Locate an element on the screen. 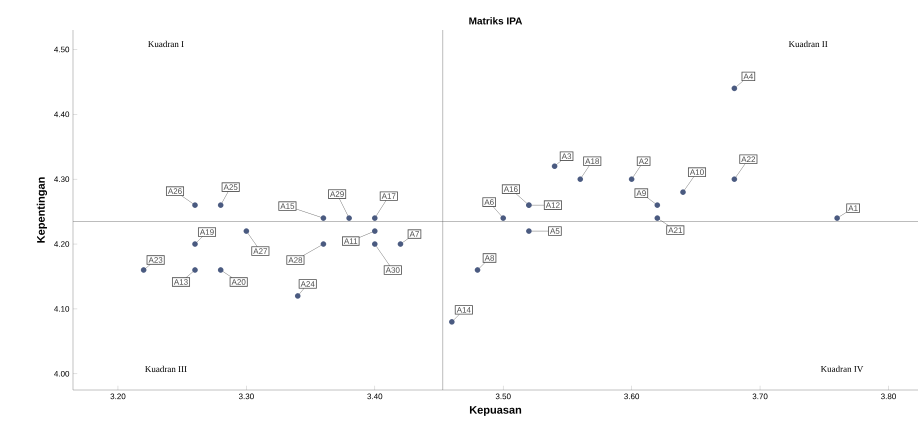  annotation: A16 is located at coordinates (511, 189).